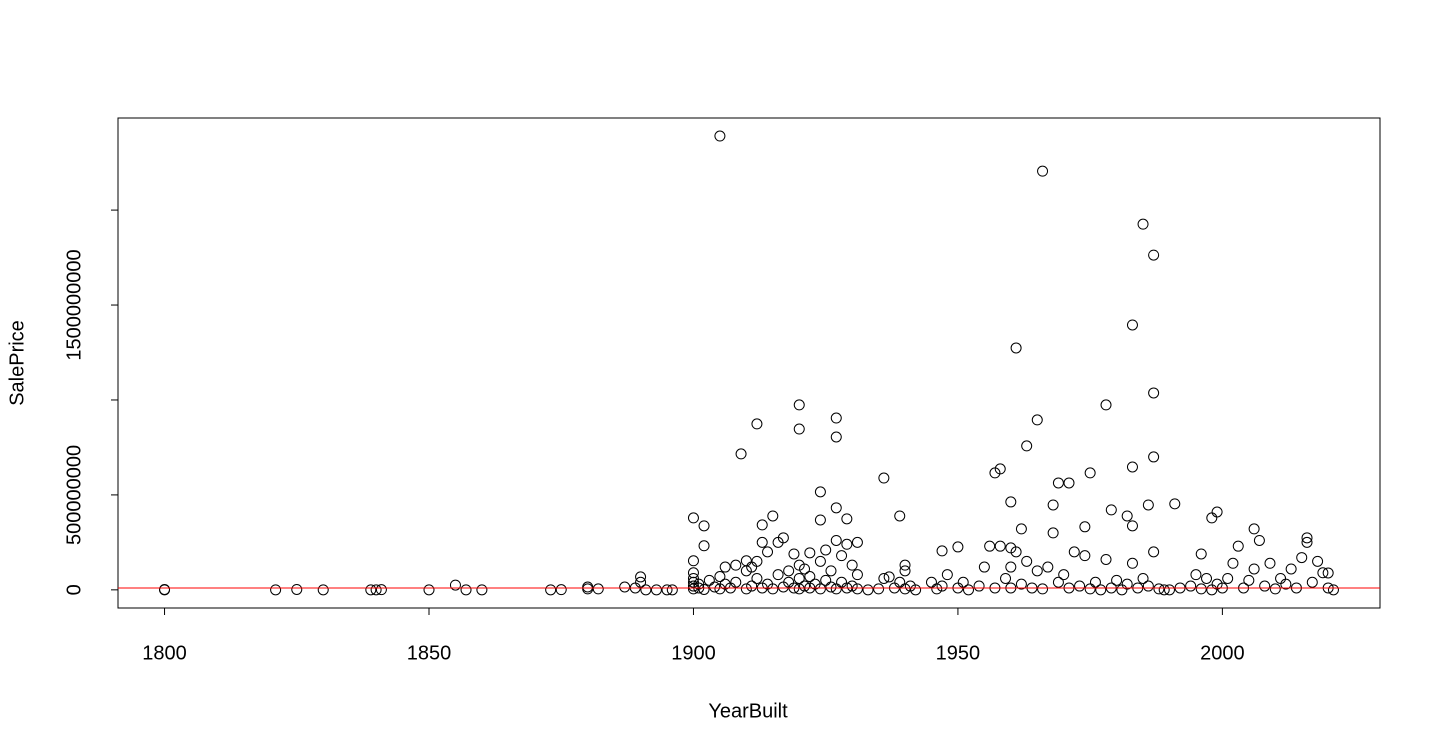 Image resolution: width=1440 pixels, height=756 pixels. I want to click on x-tick-label: 2000, so click(1222, 653).